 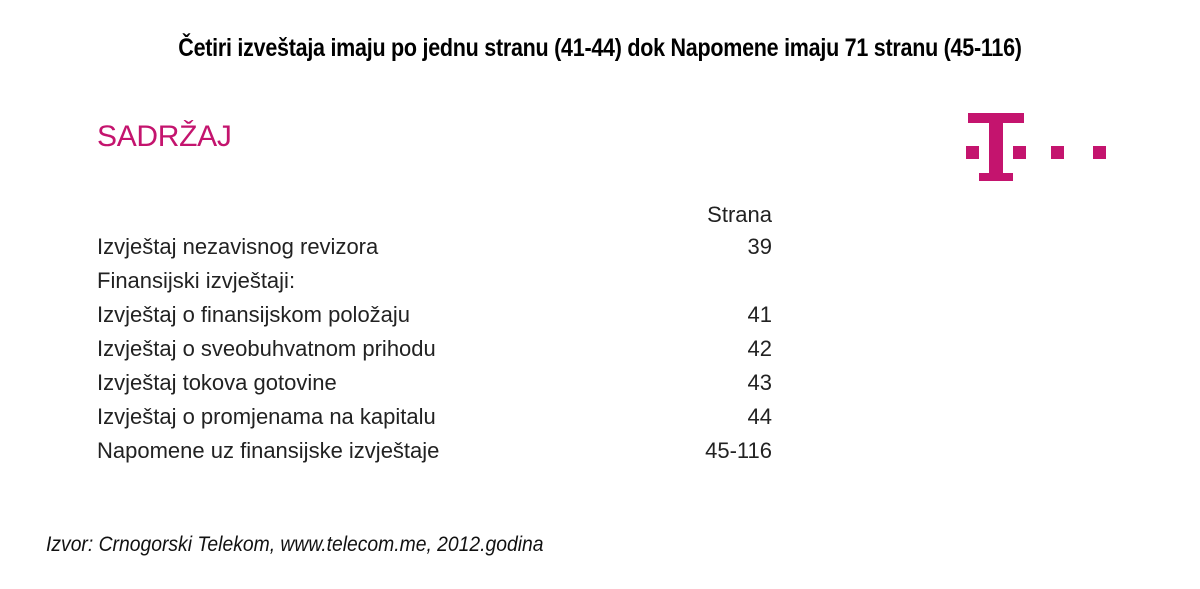 What do you see at coordinates (437, 247) in the screenshot?
I see `toc-row: Izvještaj nezavisnog revizora 39` at bounding box center [437, 247].